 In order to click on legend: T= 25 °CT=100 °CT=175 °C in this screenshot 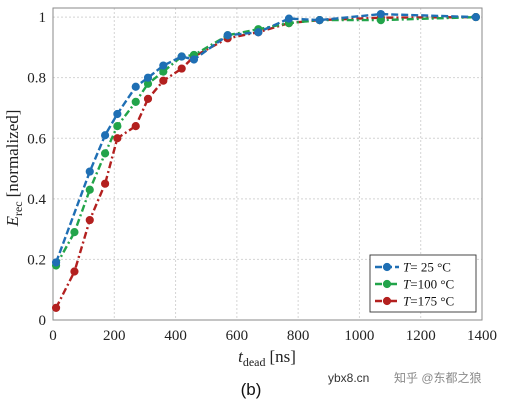, I will do `click(423, 283)`.